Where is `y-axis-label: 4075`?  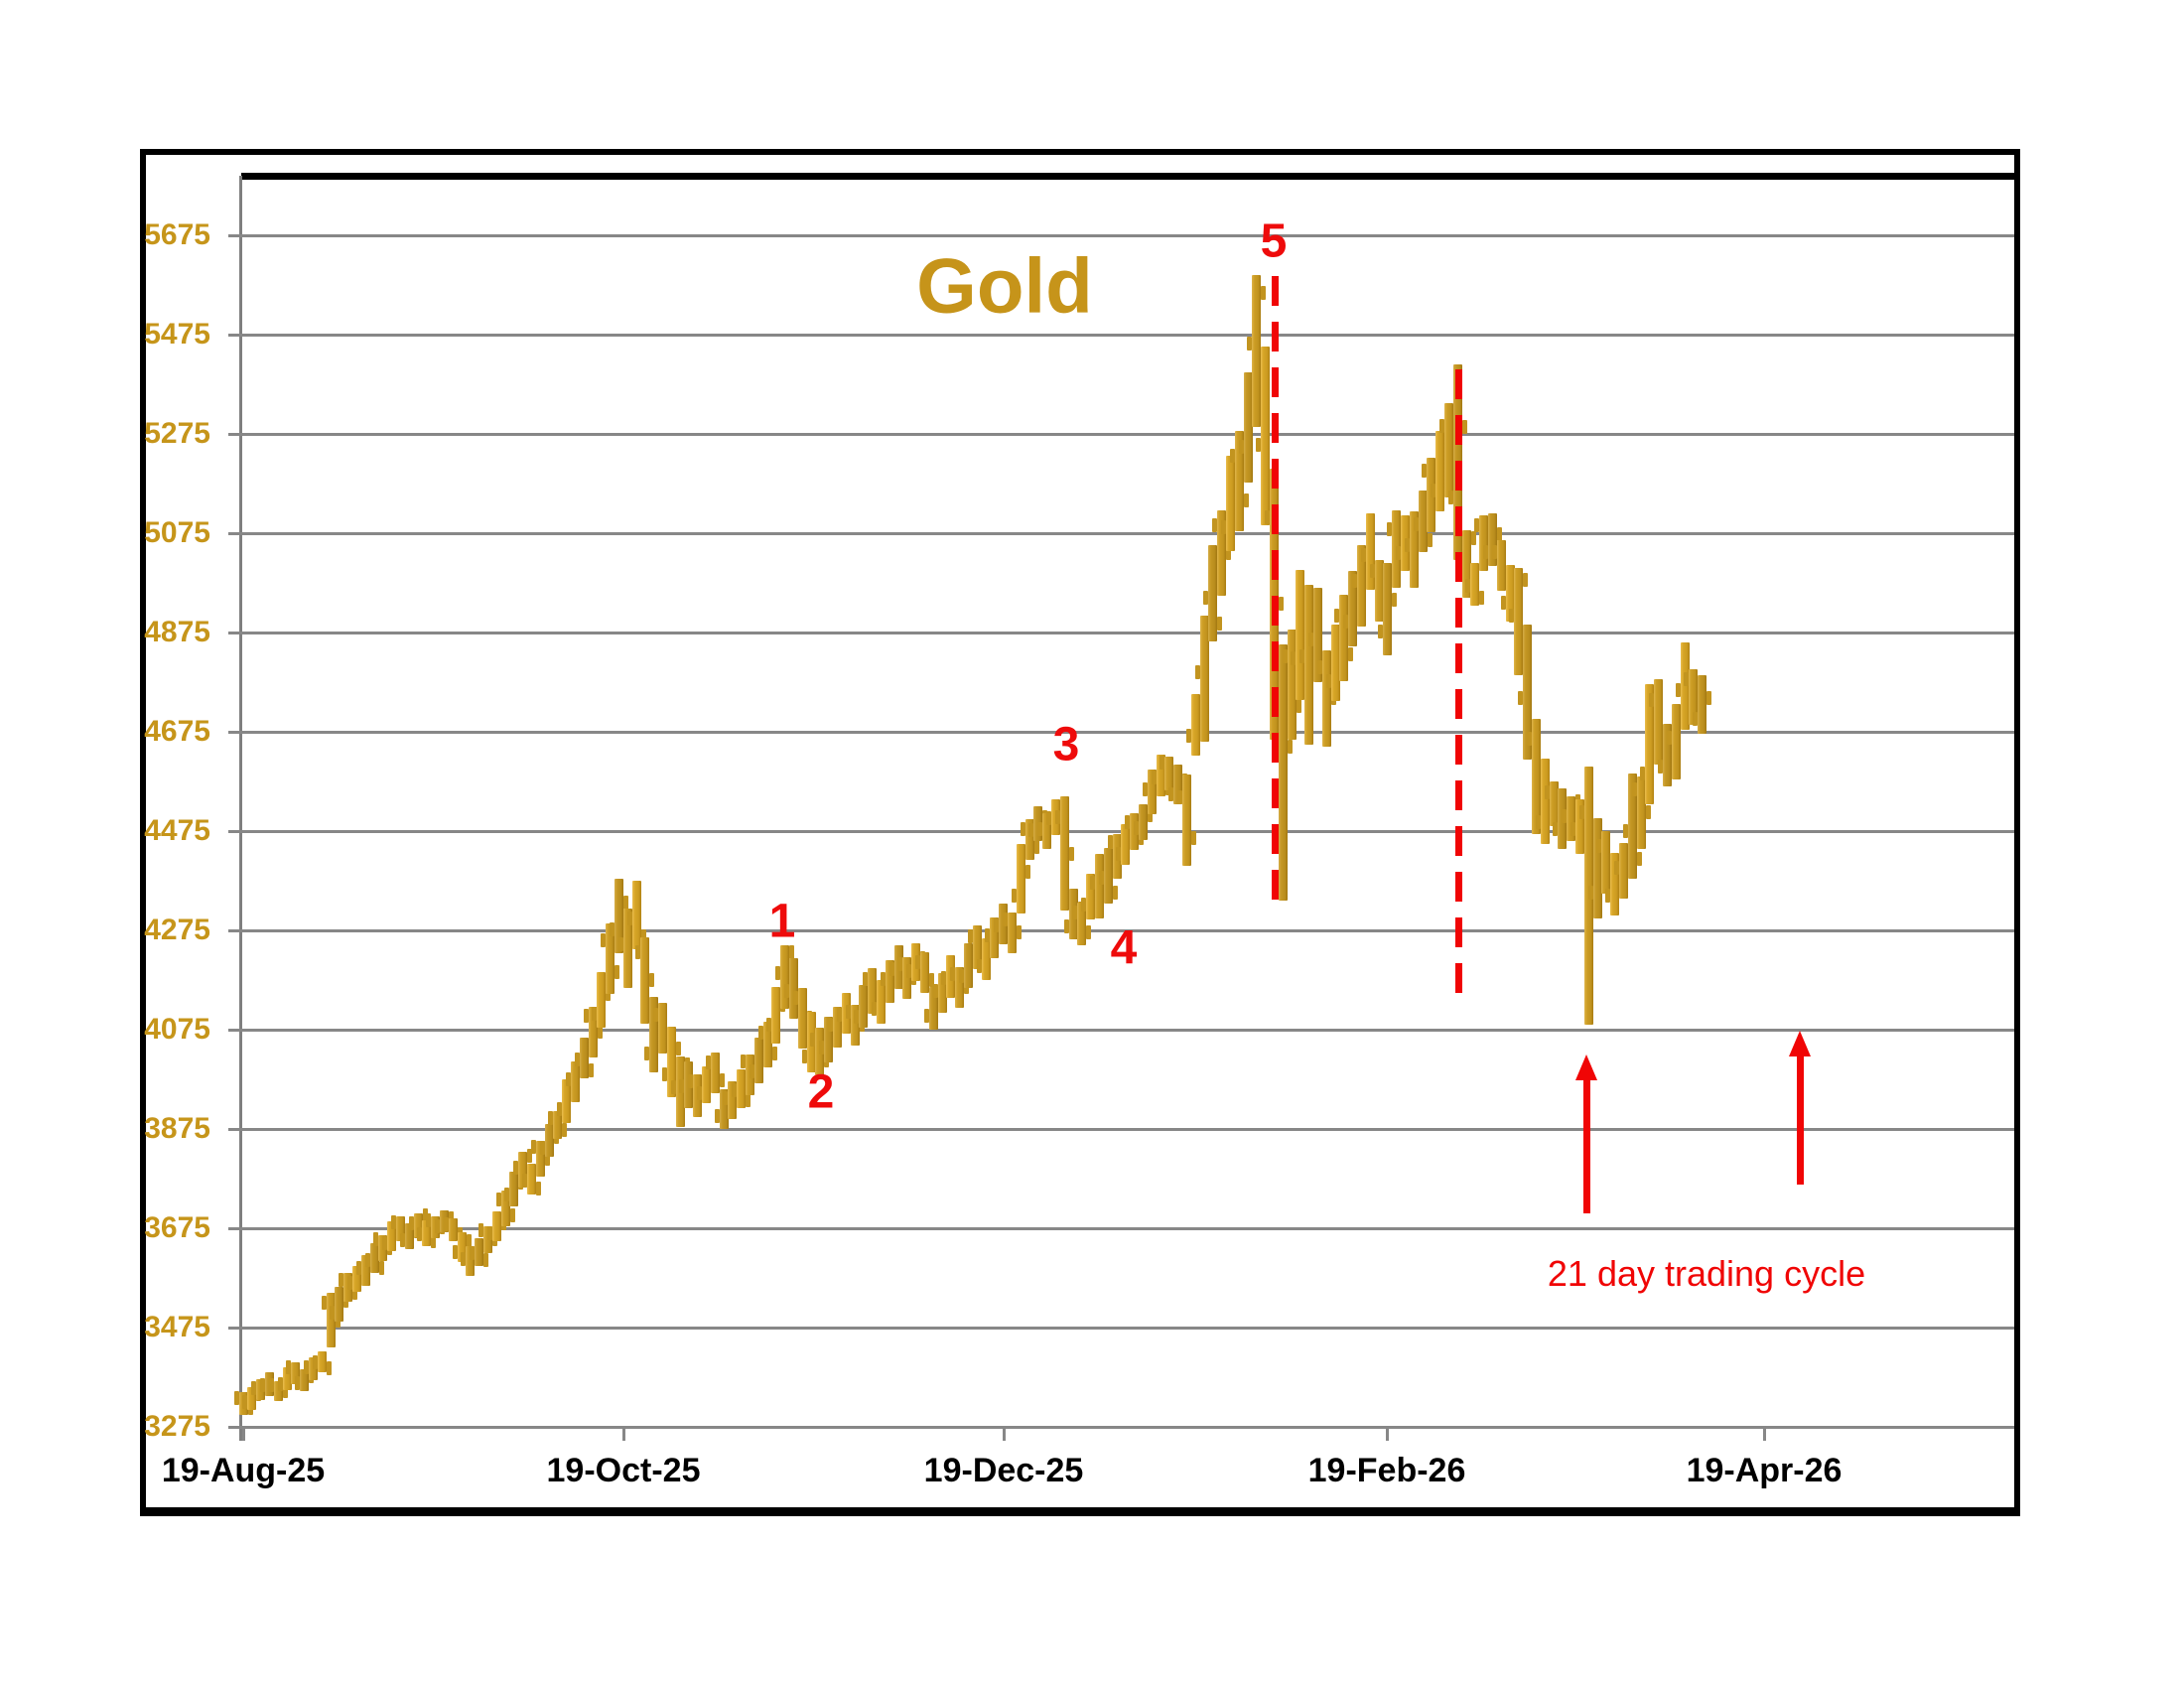
y-axis-label: 4075 is located at coordinates (177, 1029).